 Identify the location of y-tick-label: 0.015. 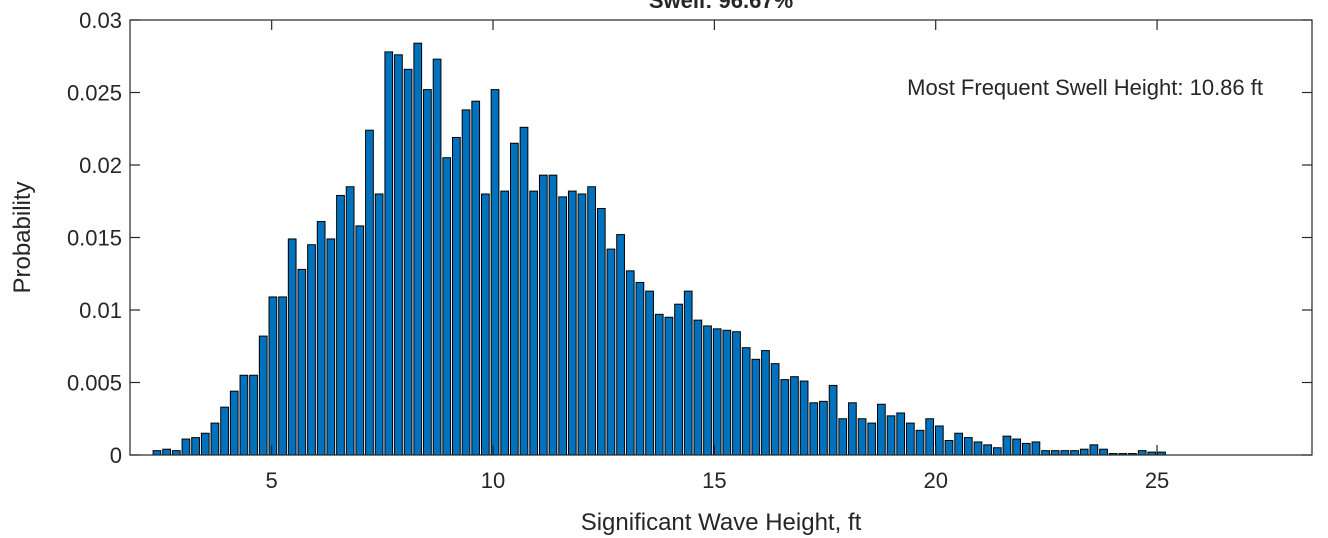
(94, 238).